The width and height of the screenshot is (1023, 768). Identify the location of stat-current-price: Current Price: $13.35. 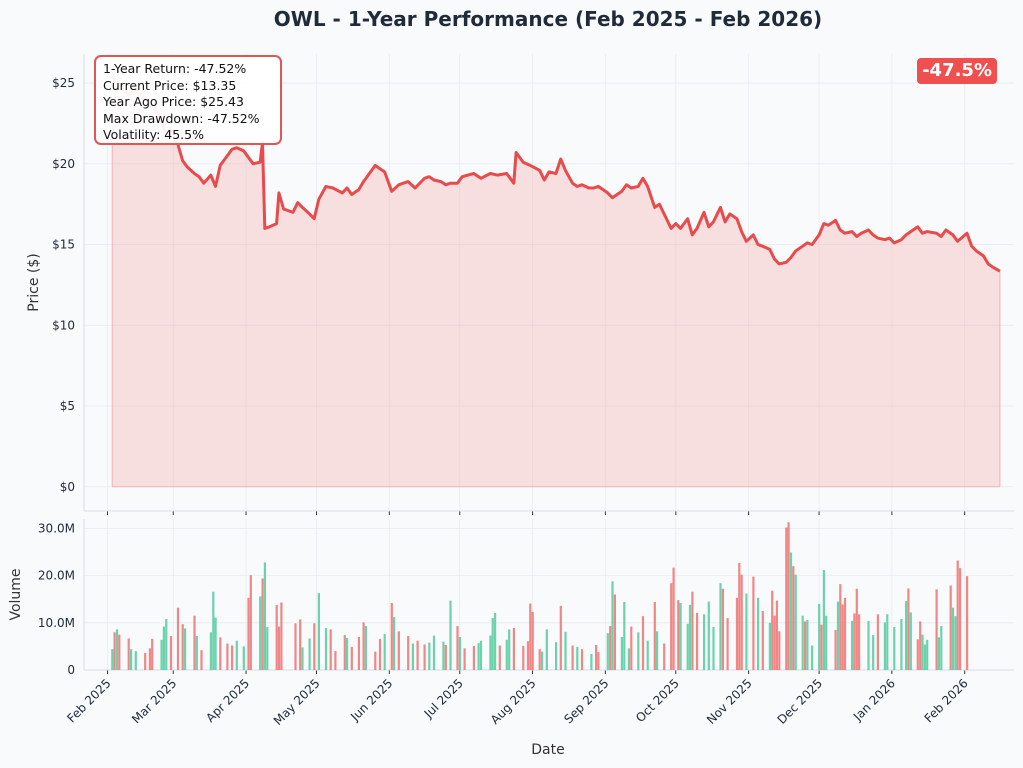
(170, 85).